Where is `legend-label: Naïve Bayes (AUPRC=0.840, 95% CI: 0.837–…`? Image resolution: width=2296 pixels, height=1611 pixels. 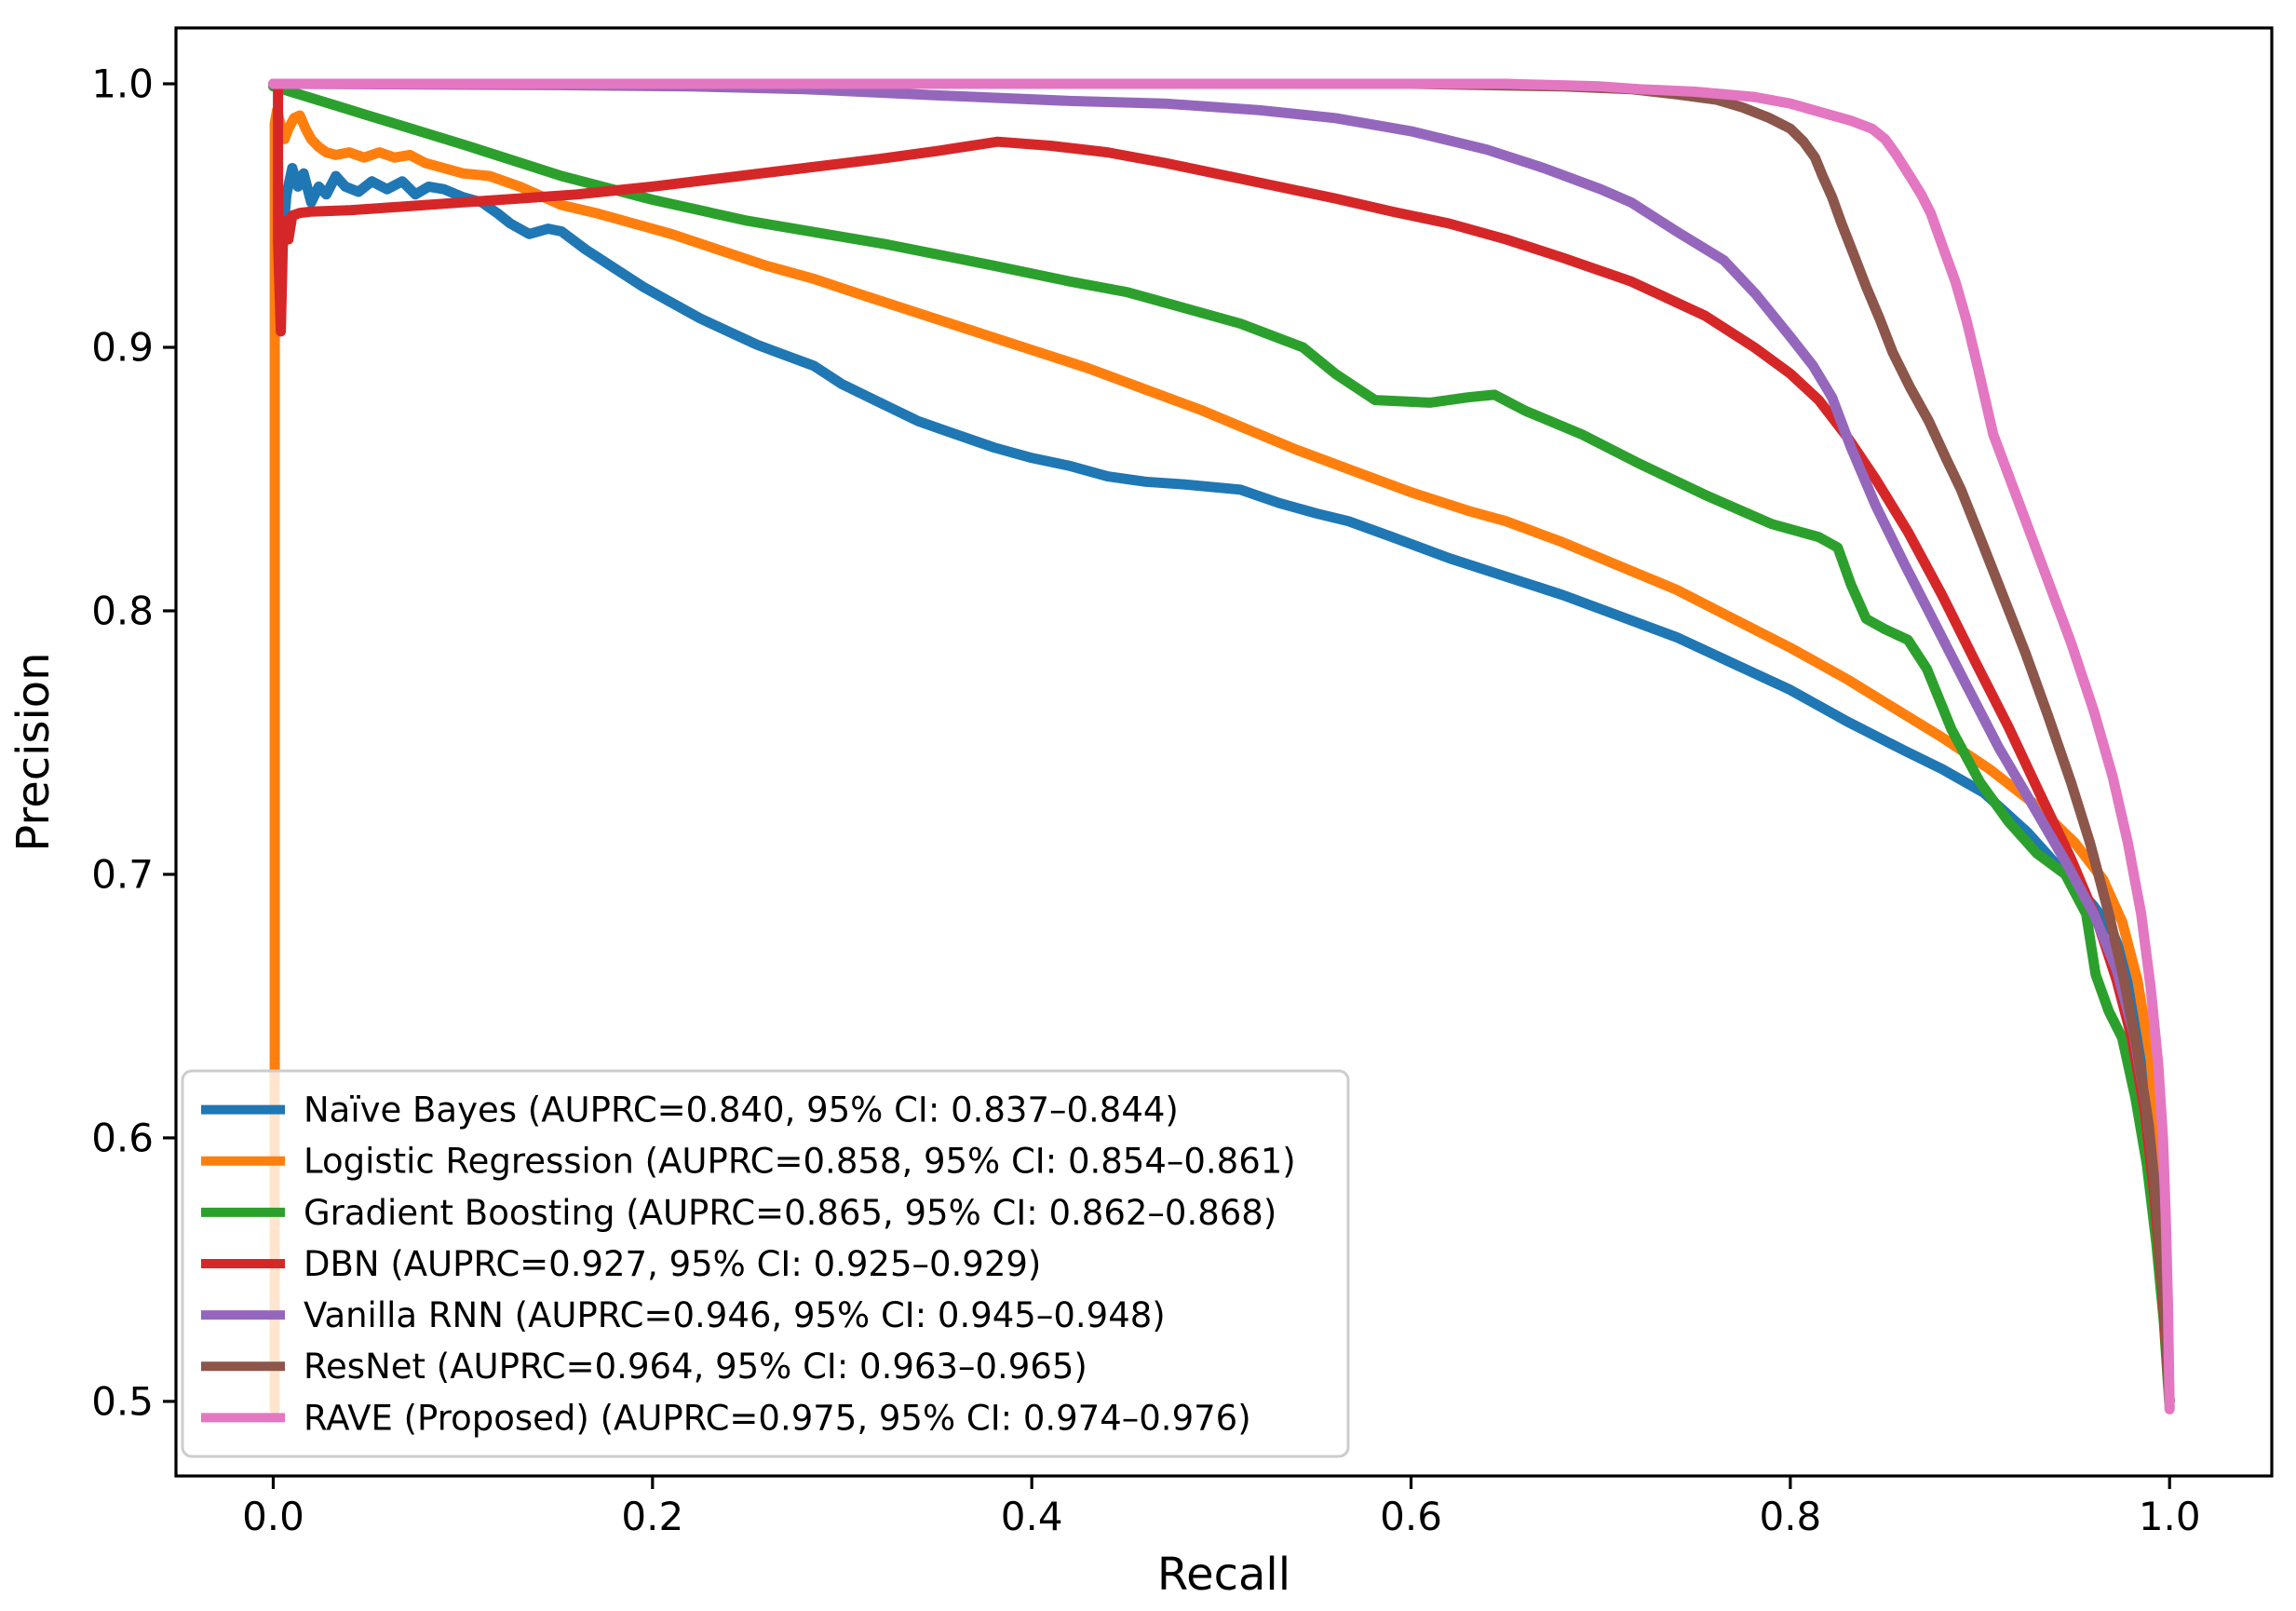 legend-label: Naïve Bayes (AUPRC=0.840, 95% CI: 0.837–… is located at coordinates (741, 1110).